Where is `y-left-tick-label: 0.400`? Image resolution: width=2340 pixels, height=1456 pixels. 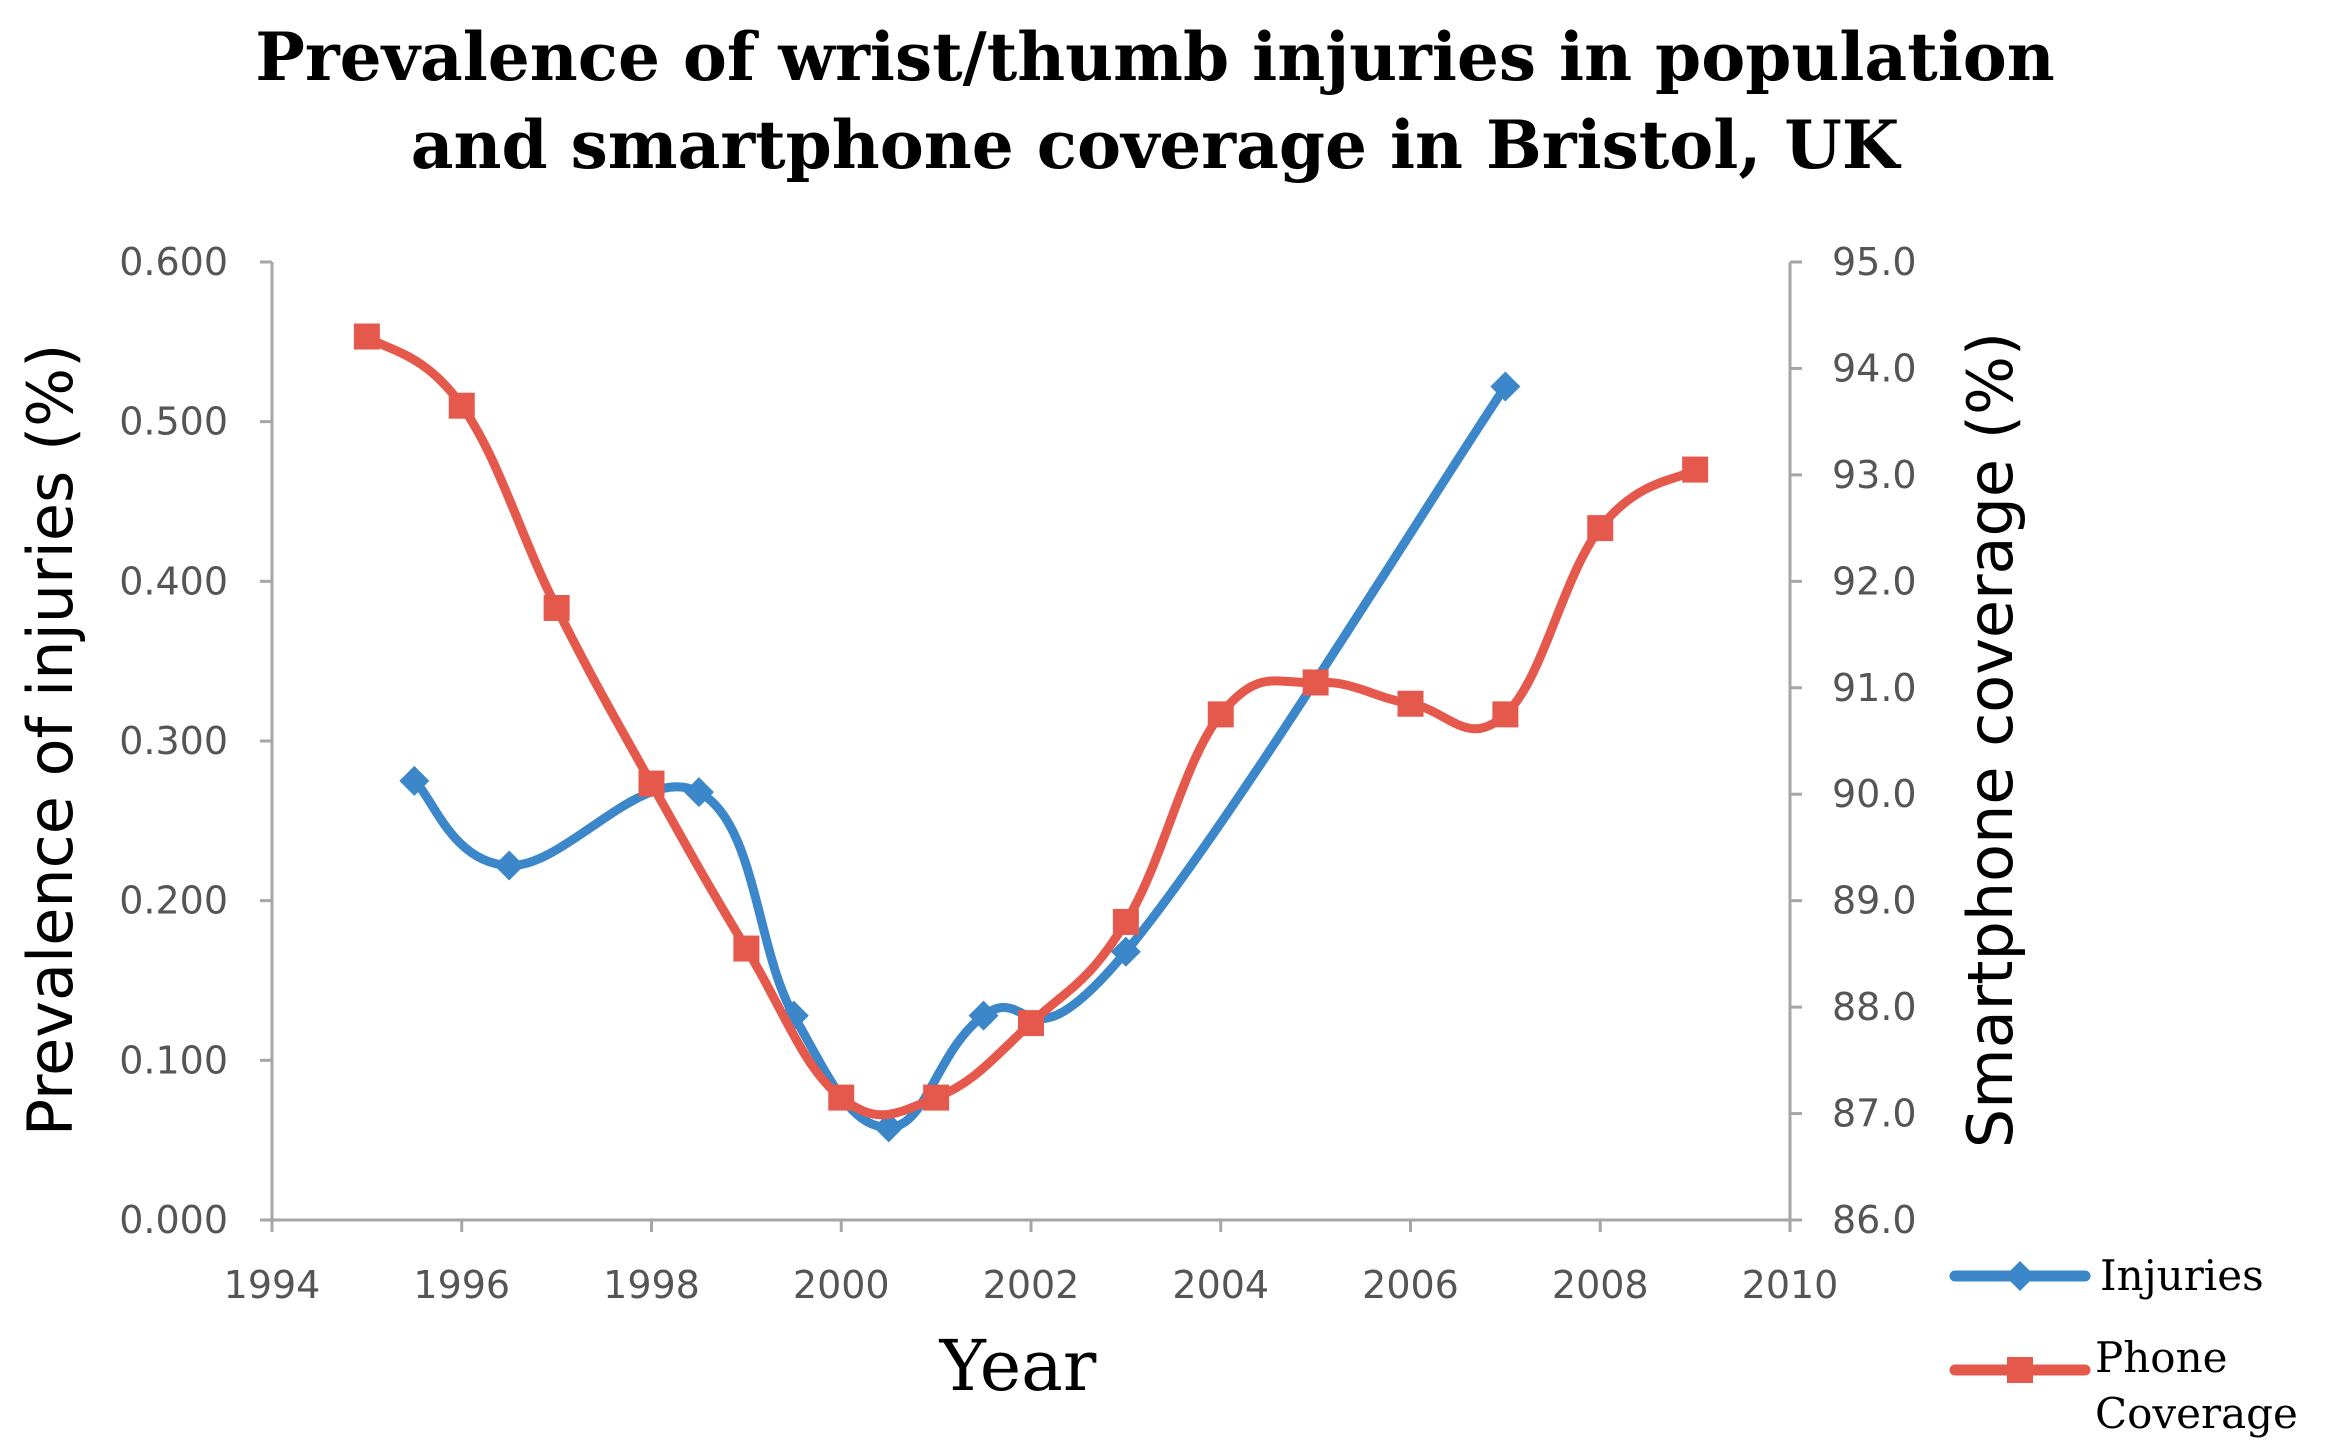 y-left-tick-label: 0.400 is located at coordinates (173, 581).